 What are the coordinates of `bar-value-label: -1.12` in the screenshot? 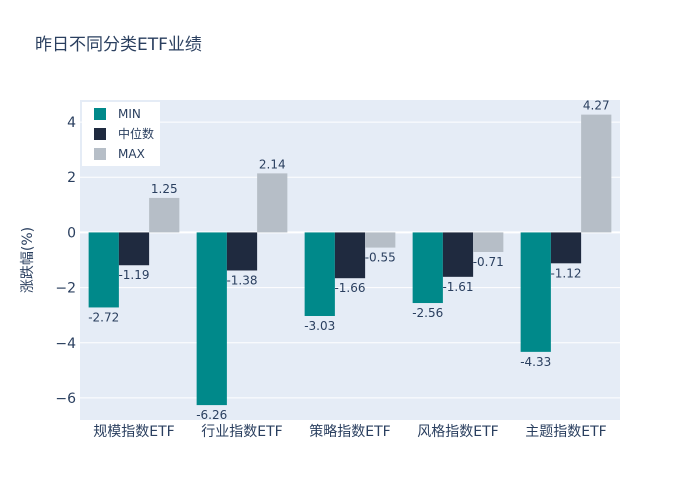 It's located at (565, 273).